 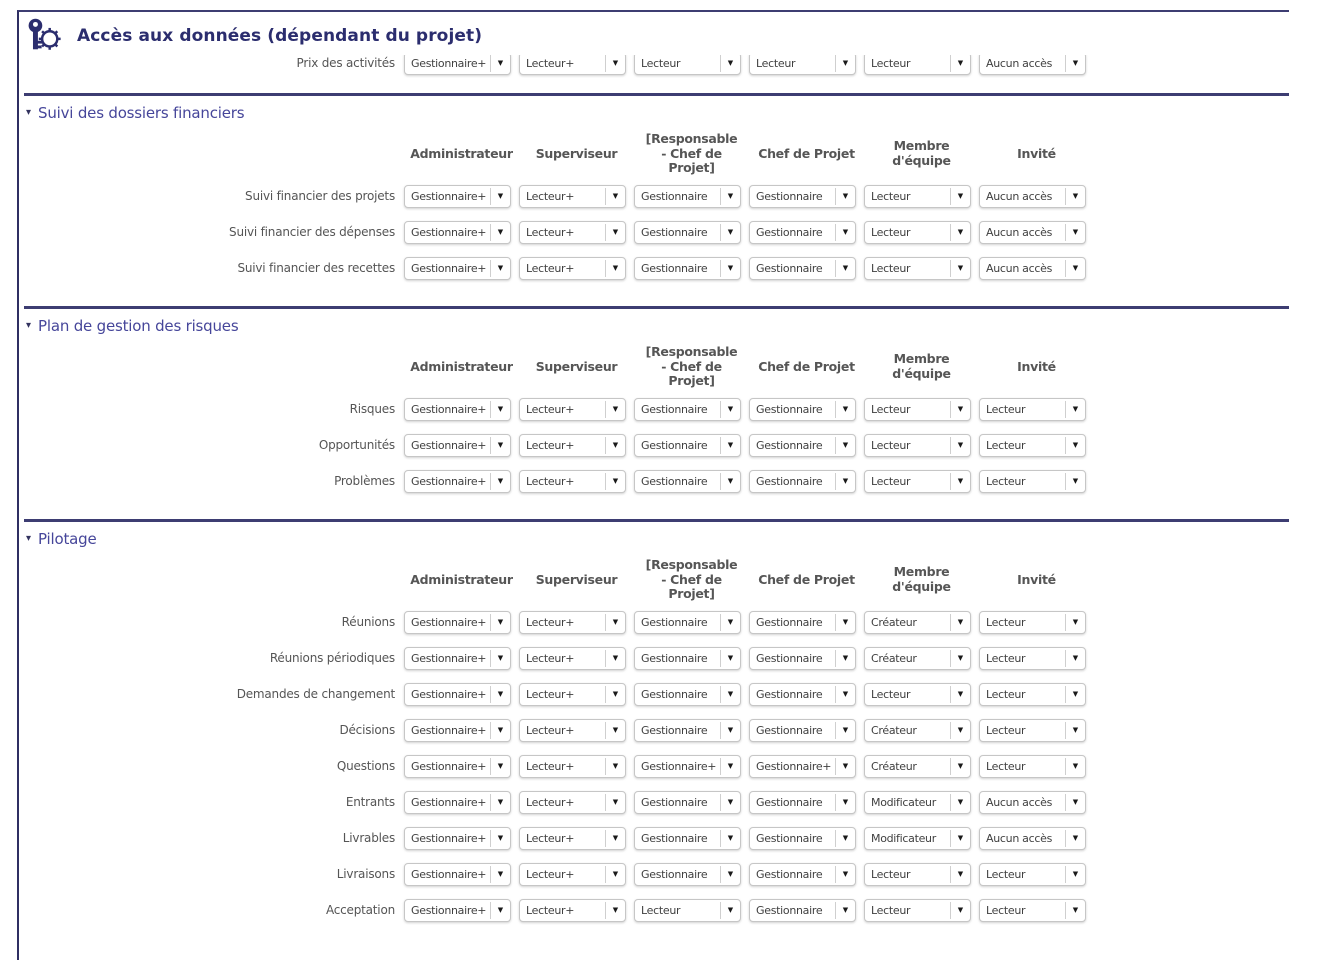 What do you see at coordinates (657, 539) in the screenshot?
I see `section-title-row: ▾ Pilotage` at bounding box center [657, 539].